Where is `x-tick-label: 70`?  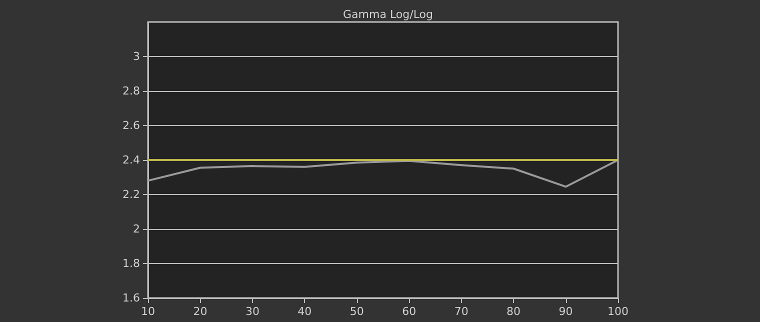 x-tick-label: 70 is located at coordinates (461, 311).